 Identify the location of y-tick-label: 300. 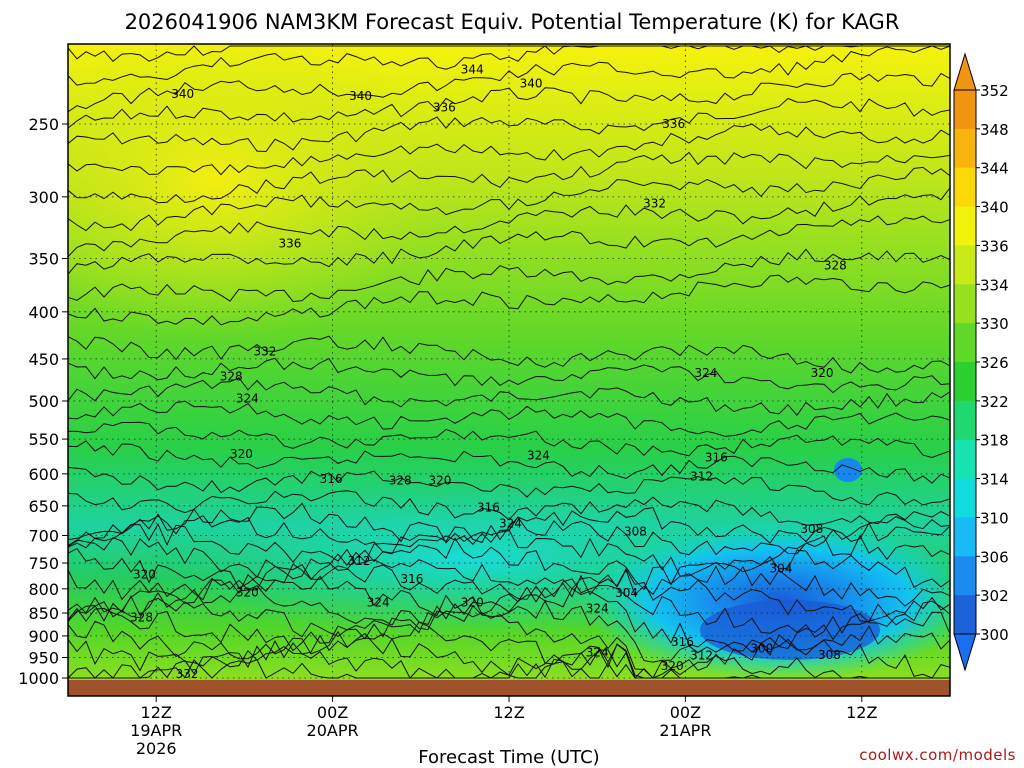
(43, 197).